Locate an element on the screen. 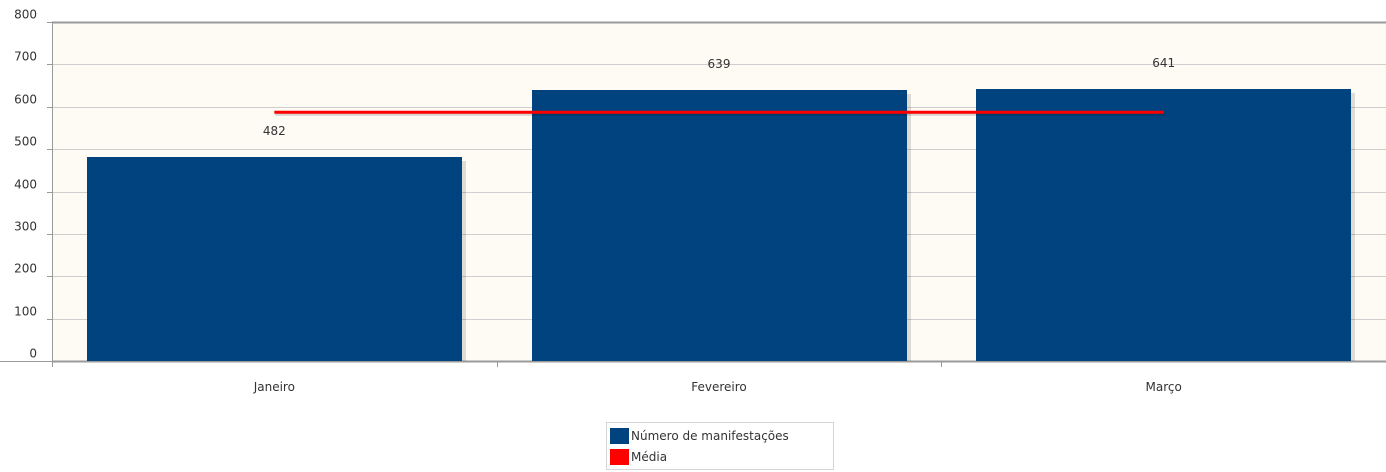  legend: Número de manifestações Média is located at coordinates (720, 446).